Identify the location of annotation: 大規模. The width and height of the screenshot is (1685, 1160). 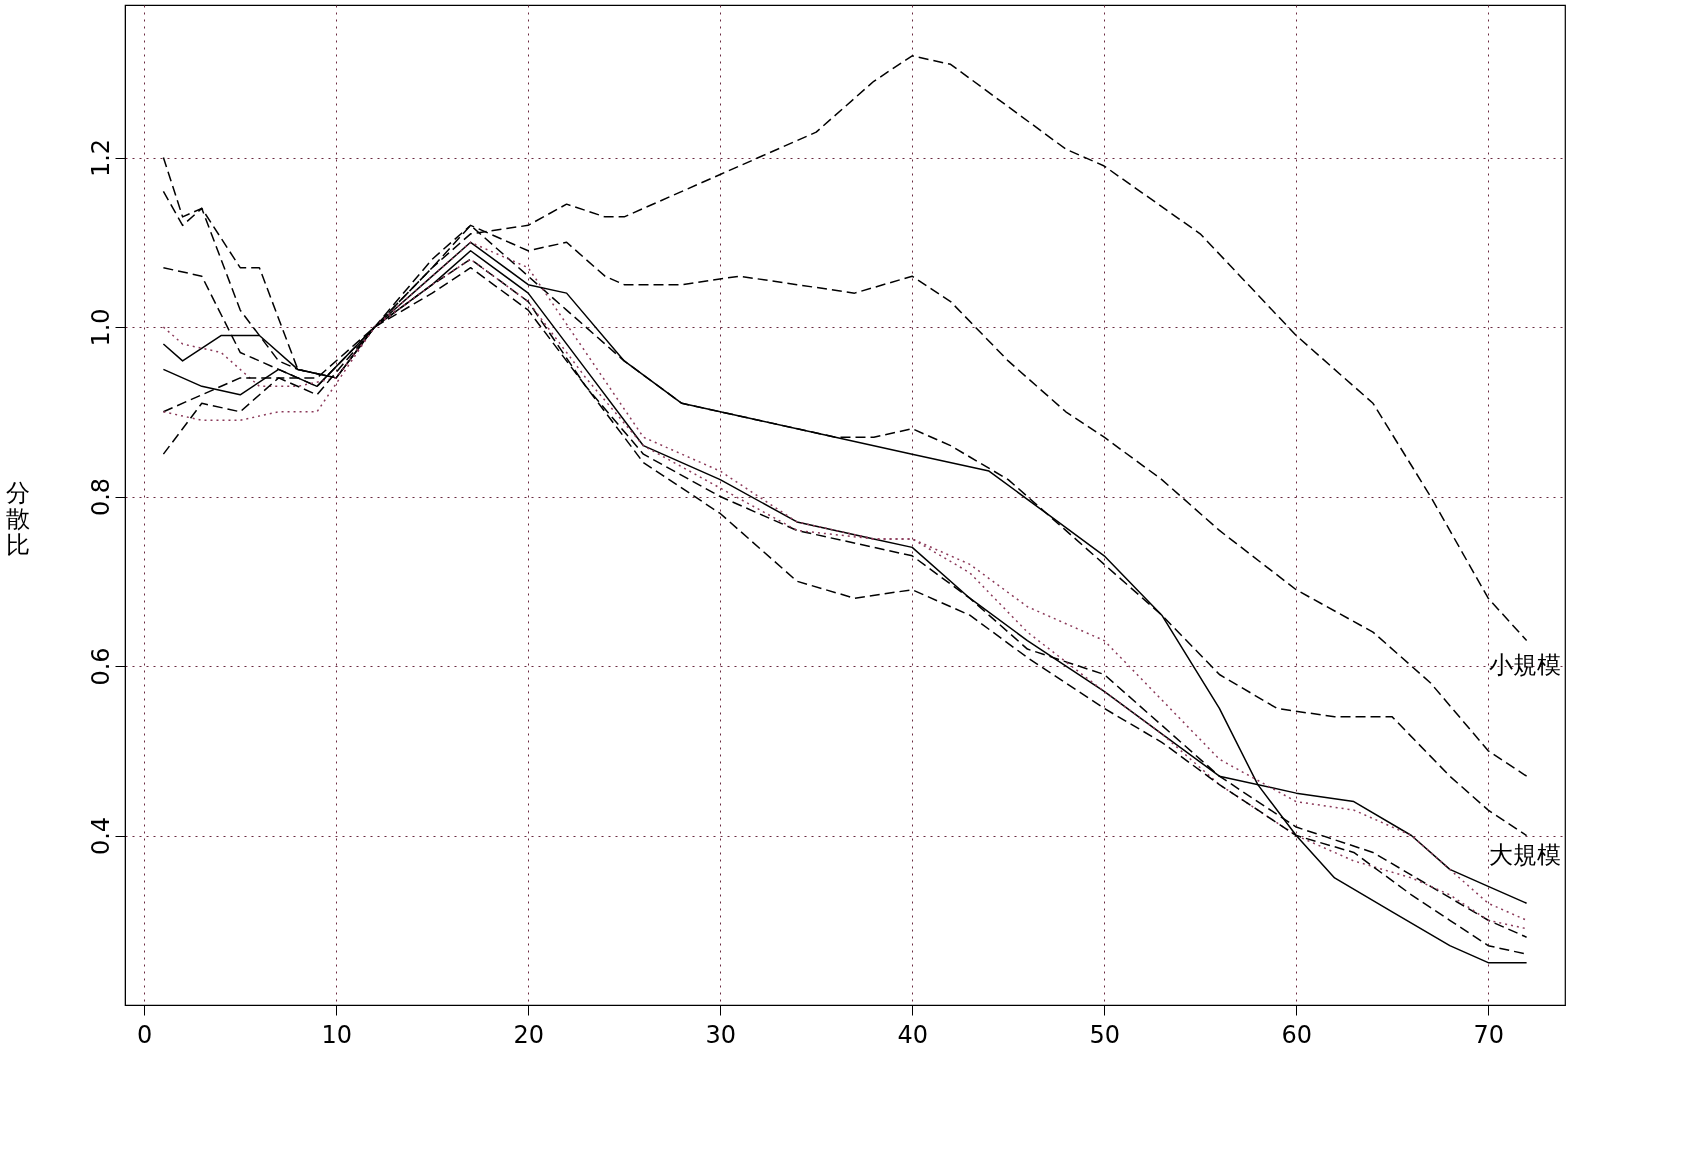
(1525, 855).